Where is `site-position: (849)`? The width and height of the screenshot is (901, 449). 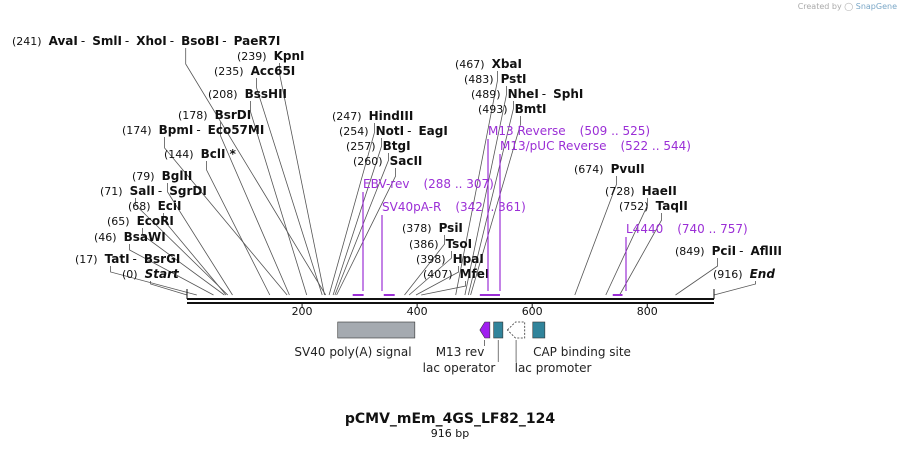
site-position: (849) is located at coordinates (690, 251).